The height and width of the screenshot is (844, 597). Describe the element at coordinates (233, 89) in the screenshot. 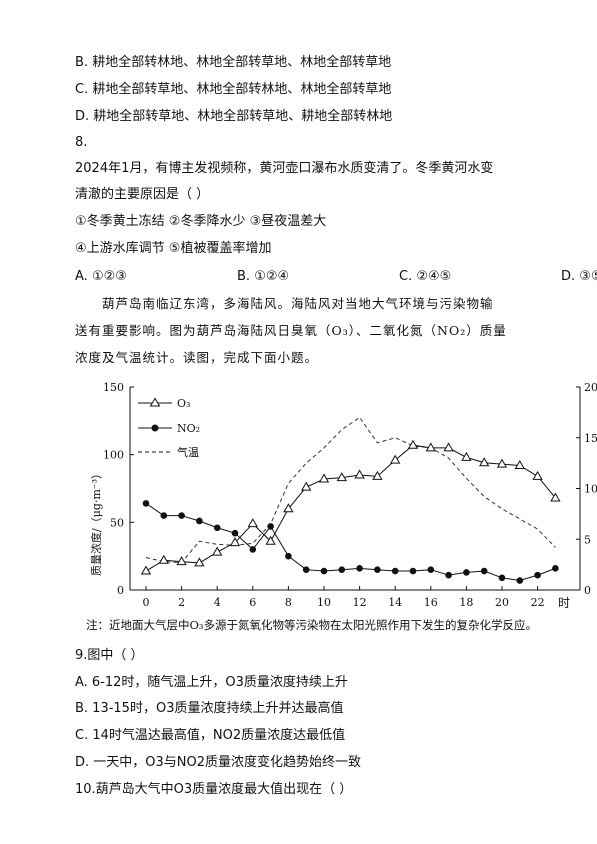

I see `q7-option-c: C. 耕地全部转草地、林地全部转林地、林地全部转草地` at that location.